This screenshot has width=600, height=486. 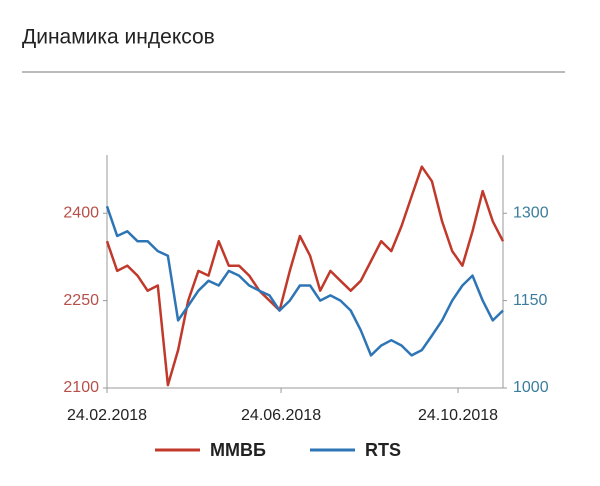 What do you see at coordinates (81, 387) in the screenshot?
I see `y-tick-label: 2100` at bounding box center [81, 387].